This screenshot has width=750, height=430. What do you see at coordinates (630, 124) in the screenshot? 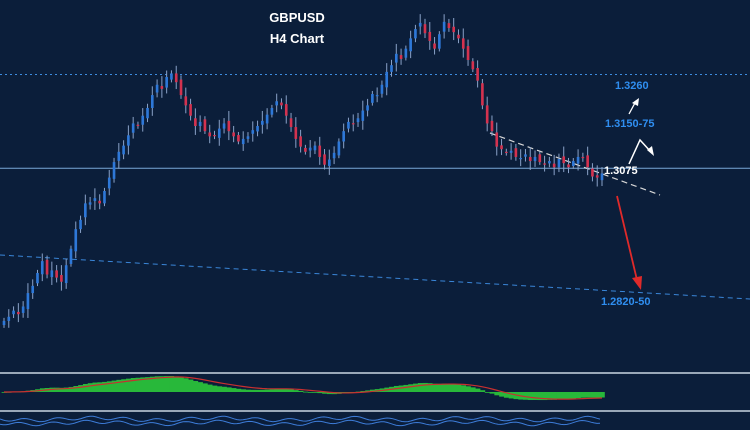
I see `level-label-1-3150-75: 1.3150-75` at bounding box center [630, 124].